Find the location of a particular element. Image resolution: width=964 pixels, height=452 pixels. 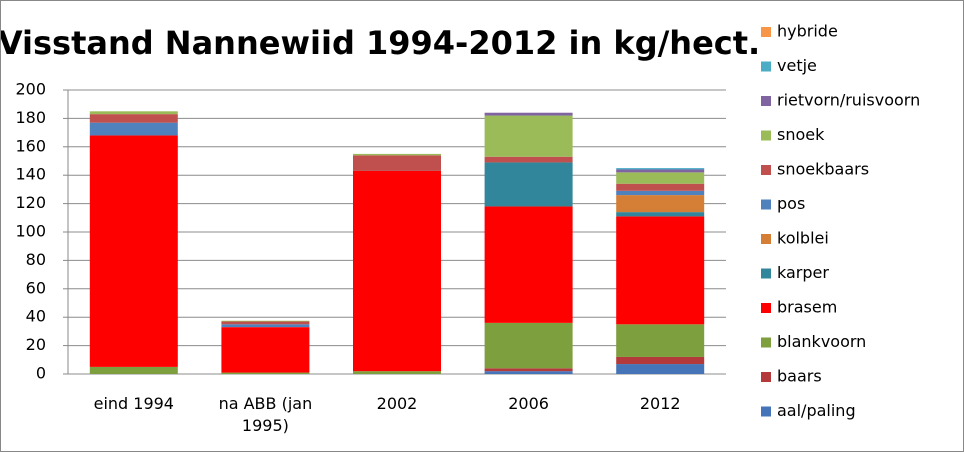

legend-label: blankvoorn is located at coordinates (821, 341).